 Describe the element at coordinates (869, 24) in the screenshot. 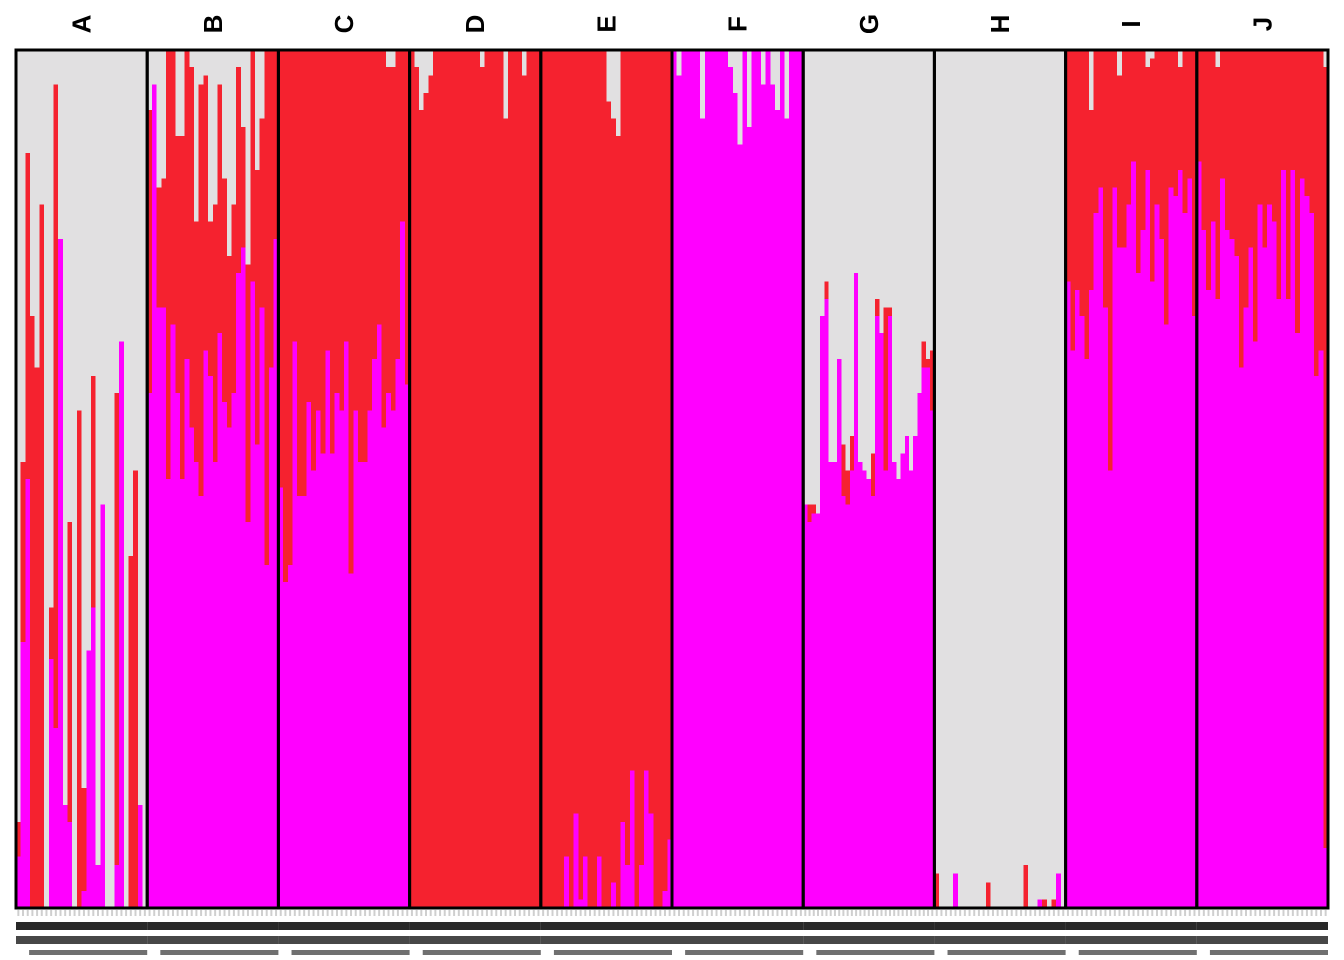

I see `group-label: G` at that location.